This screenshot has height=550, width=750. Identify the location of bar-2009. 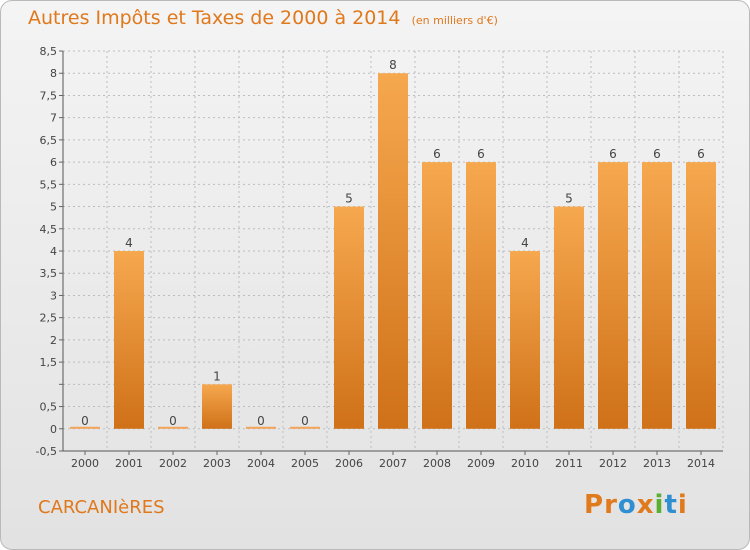
(481, 295).